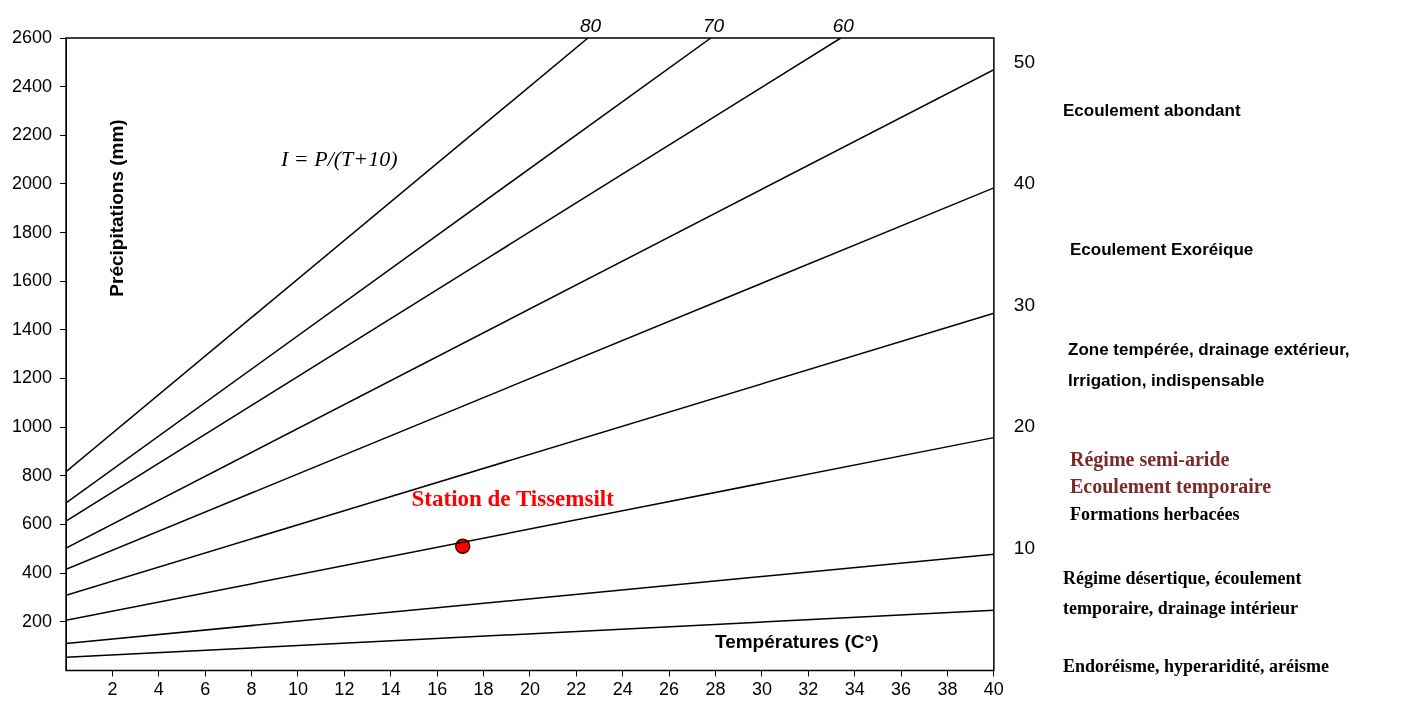 The height and width of the screenshot is (708, 1415). What do you see at coordinates (117, 208) in the screenshot?
I see `y-axis-title: Précipitations (mm)` at bounding box center [117, 208].